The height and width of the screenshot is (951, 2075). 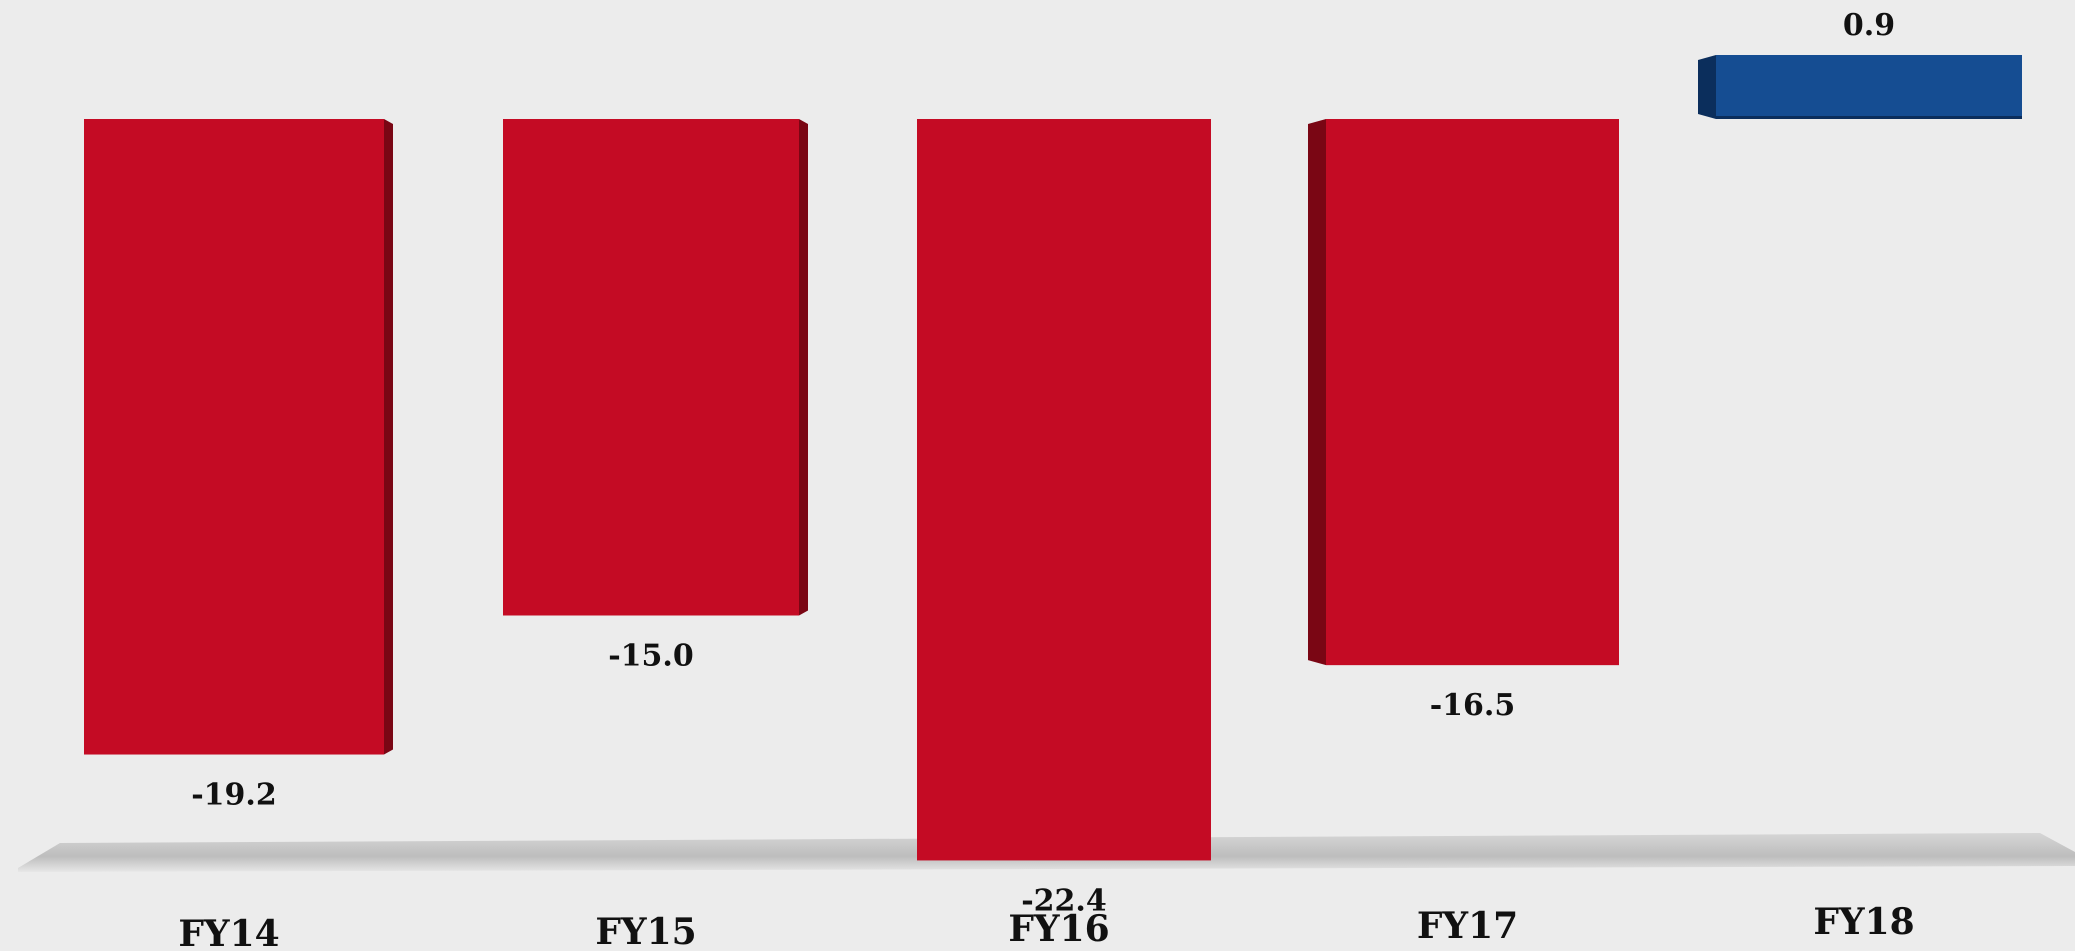 What do you see at coordinates (1058, 929) in the screenshot?
I see `category-label-fy16: FY16` at bounding box center [1058, 929].